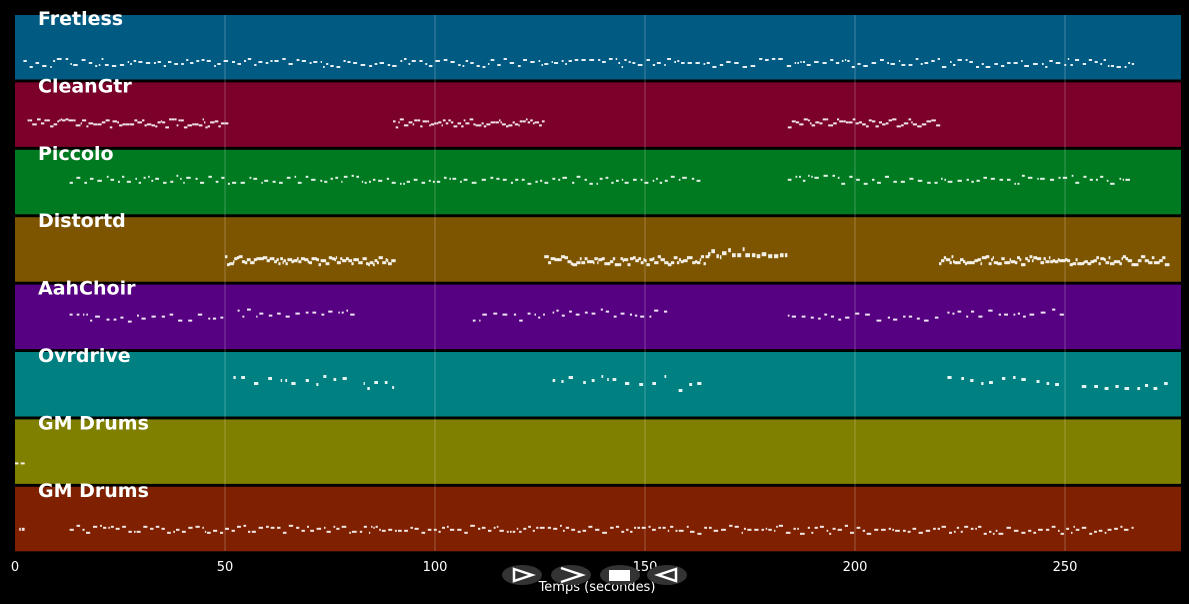 The image size is (1189, 604). What do you see at coordinates (667, 575) in the screenshot?
I see `rewind-button` at bounding box center [667, 575].